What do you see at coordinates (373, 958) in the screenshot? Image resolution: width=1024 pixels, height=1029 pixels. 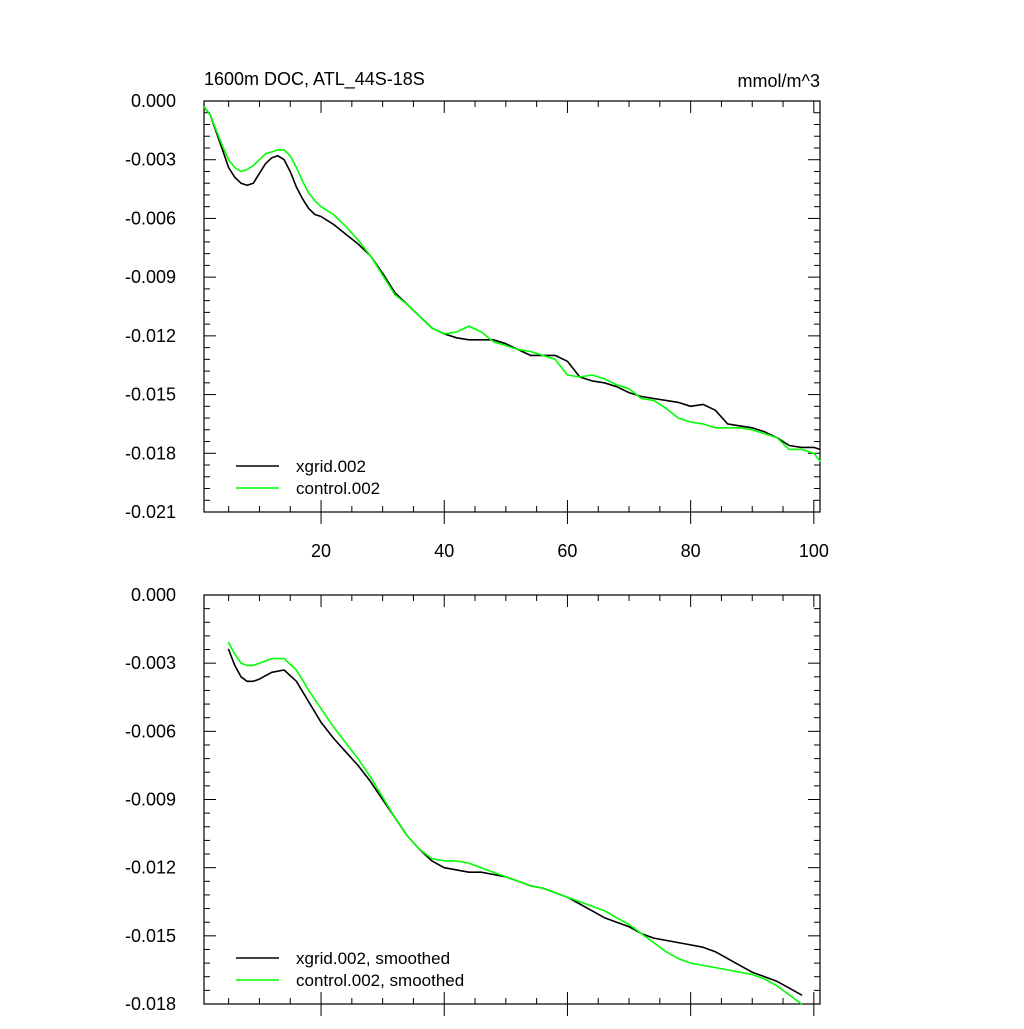 I see `legend-label-1: xgrid.002, smoothed` at bounding box center [373, 958].